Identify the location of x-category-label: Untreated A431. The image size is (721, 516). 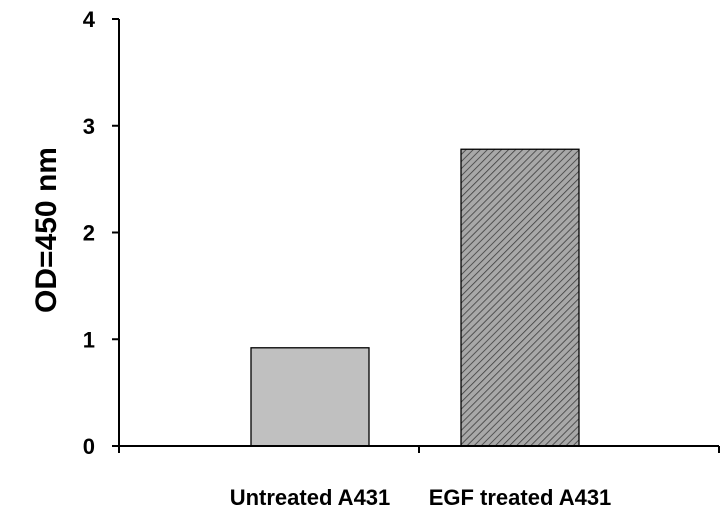
(310, 497).